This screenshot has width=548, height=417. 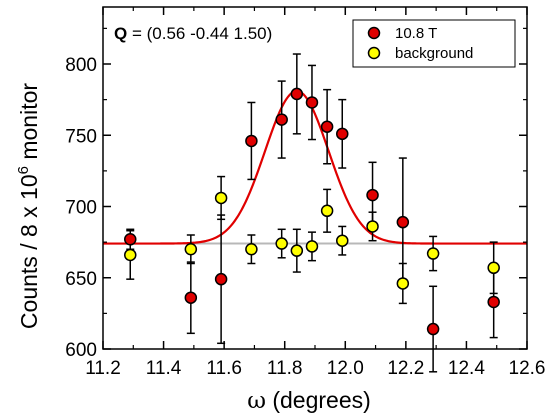 I want to click on y-tick-label: 650, so click(x=81, y=279).